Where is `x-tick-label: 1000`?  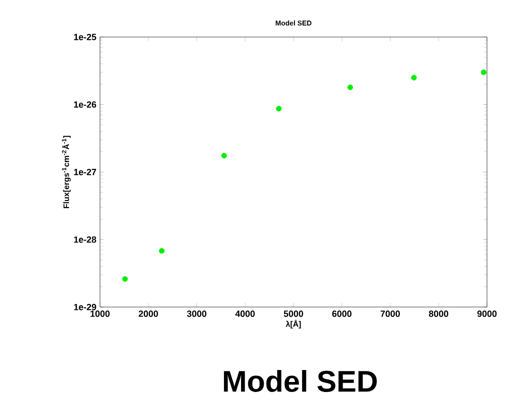 x-tick-label: 1000 is located at coordinates (100, 313).